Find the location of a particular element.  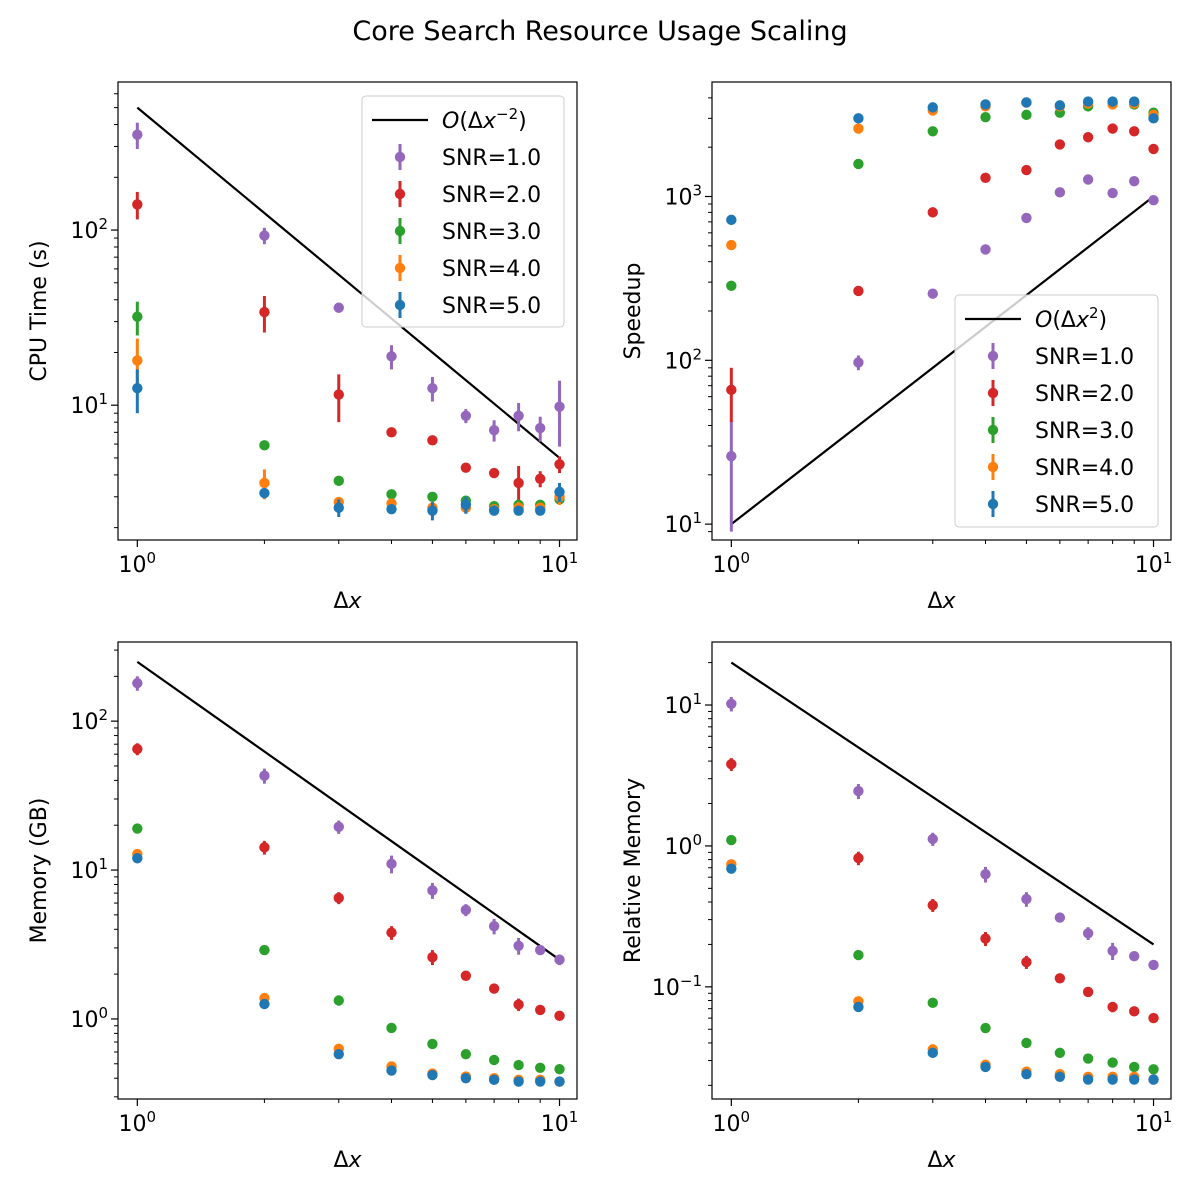

legend-label: SNR=4.0 is located at coordinates (1084, 468).